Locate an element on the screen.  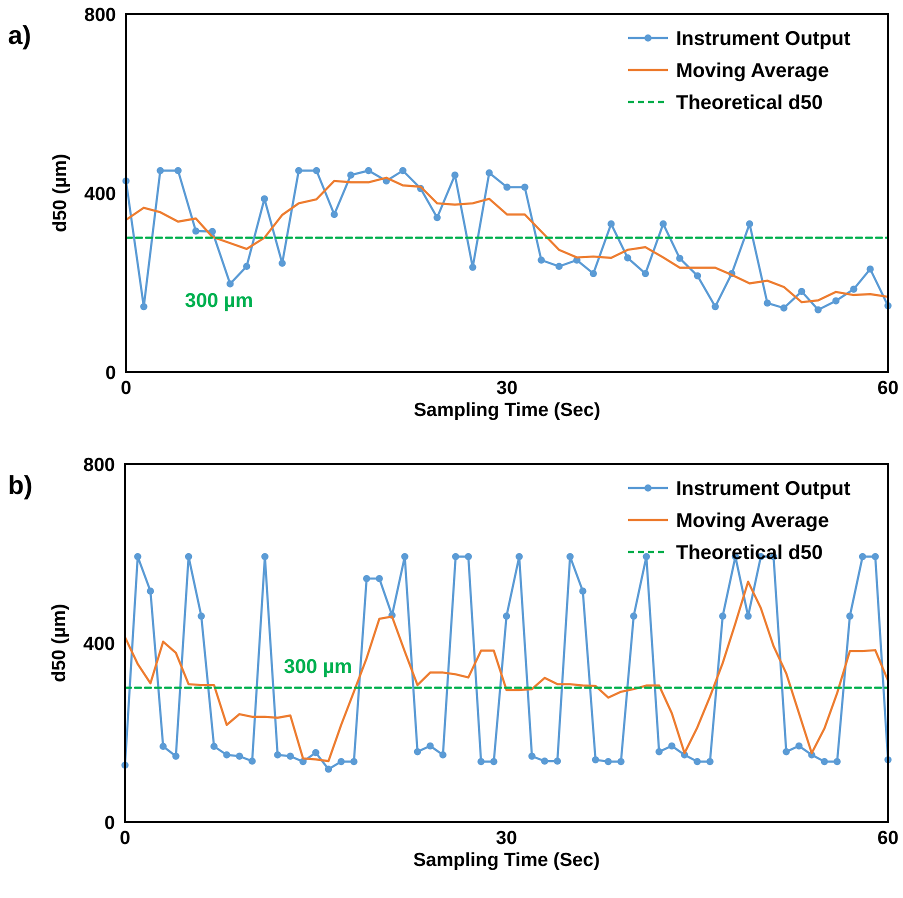
chart-title: b) is located at coordinates (20, 485).